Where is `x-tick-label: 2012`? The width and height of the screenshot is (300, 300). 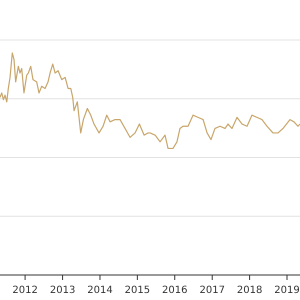 x-tick-label: 2012 is located at coordinates (25, 290).